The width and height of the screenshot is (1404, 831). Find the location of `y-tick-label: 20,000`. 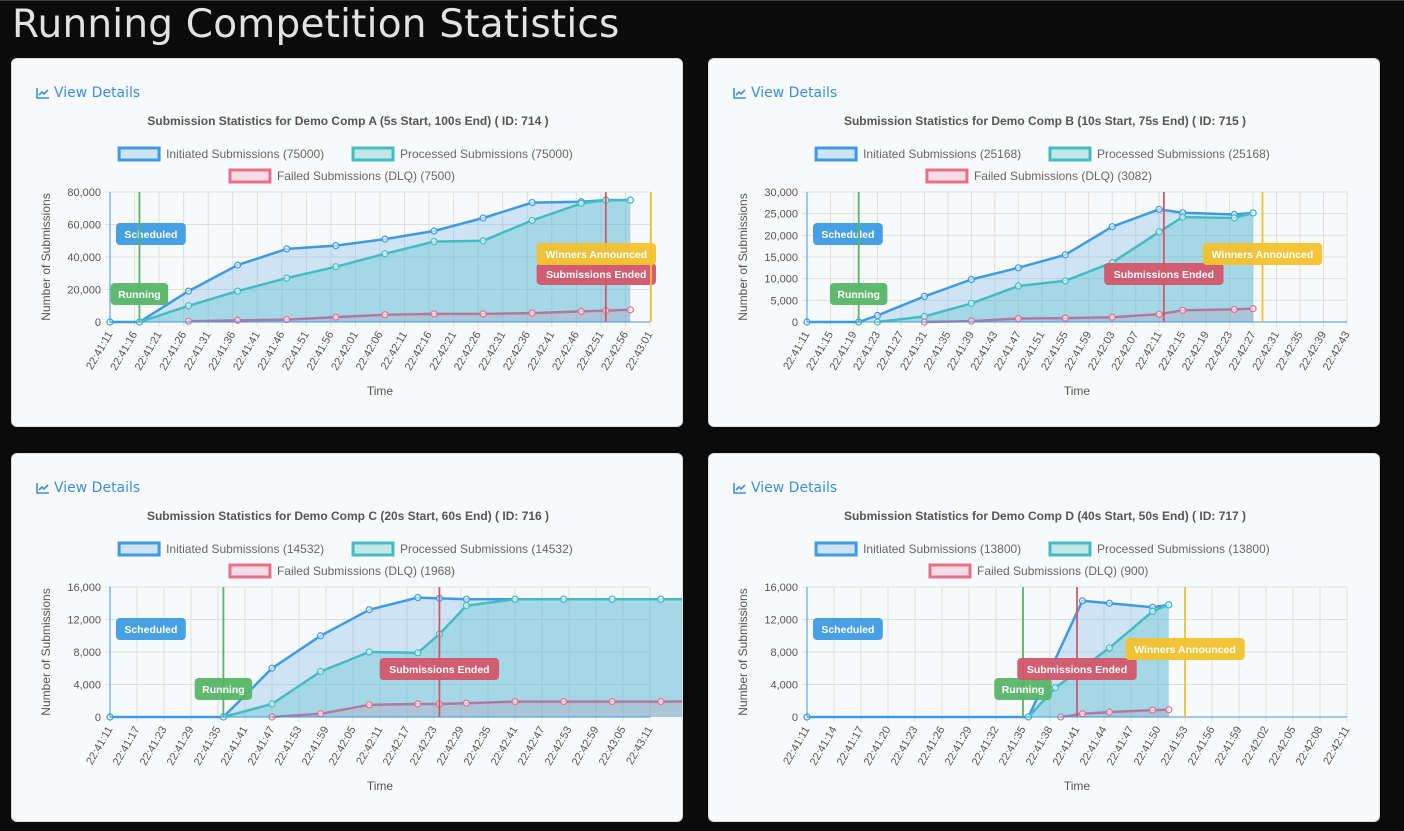

y-tick-label: 20,000 is located at coordinates (84, 291).